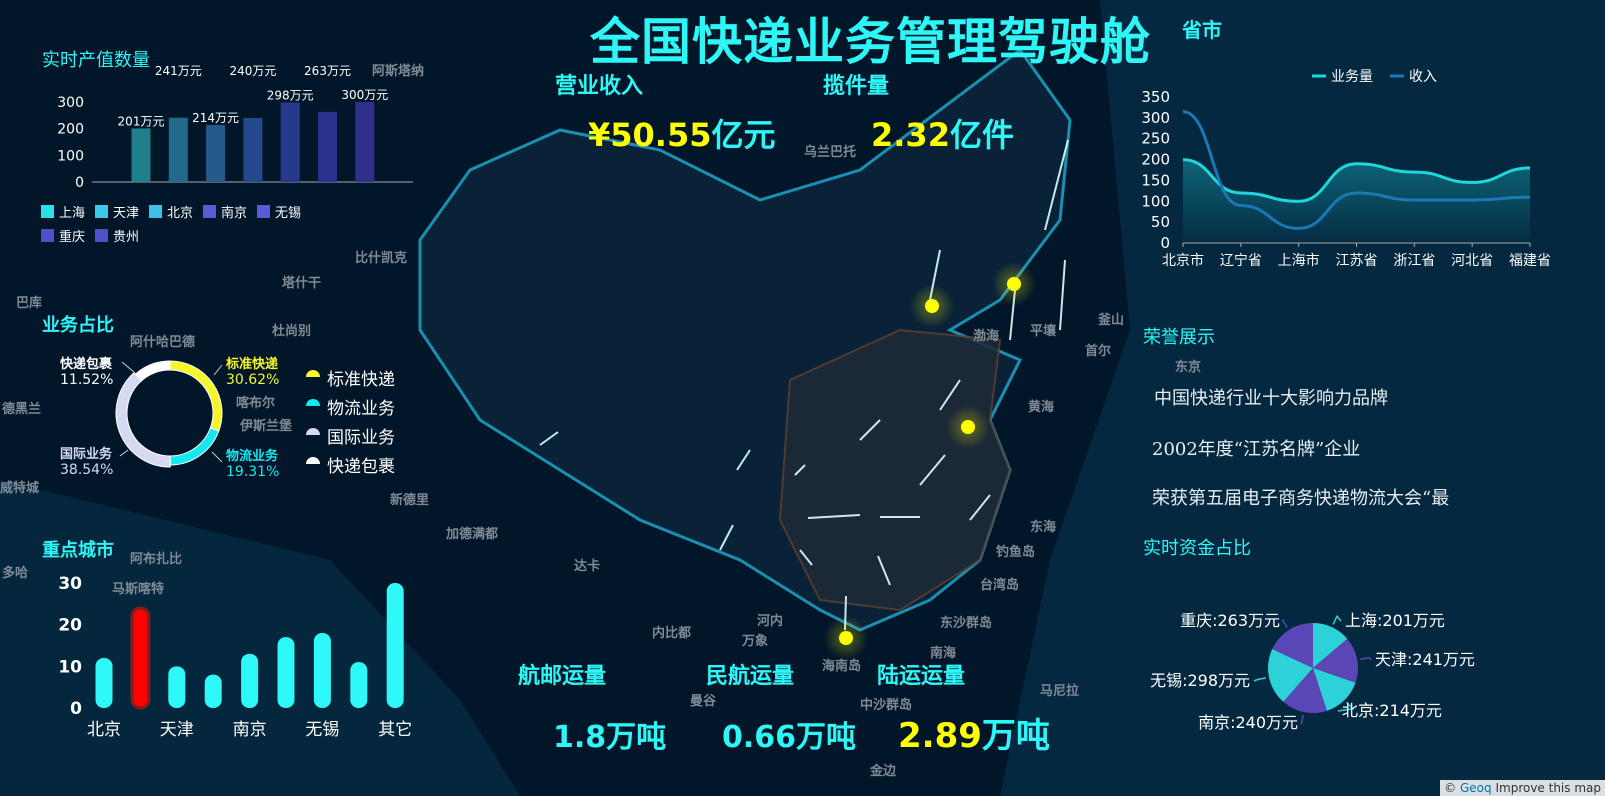 This screenshot has height=796, width=1605. What do you see at coordinates (163, 342) in the screenshot?
I see `map-place-label: 阿什哈巴德` at bounding box center [163, 342].